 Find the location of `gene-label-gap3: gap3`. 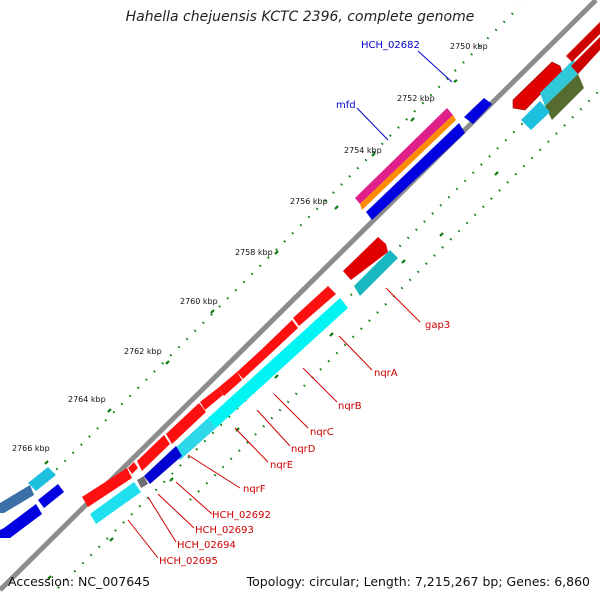

gene-label-gap3: gap3 is located at coordinates (437, 325).